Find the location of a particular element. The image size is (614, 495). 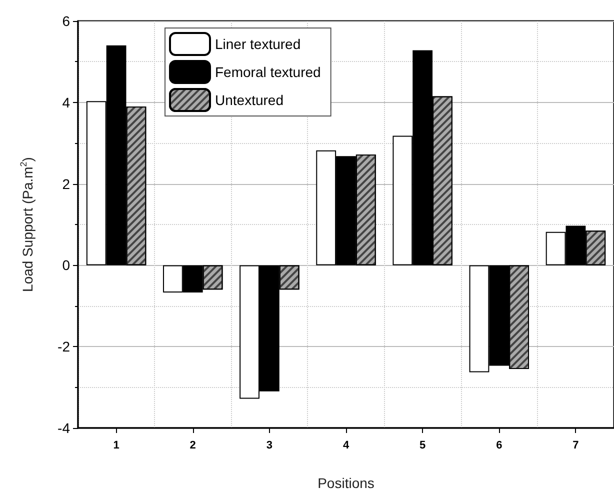

x-axis-title: Positions is located at coordinates (346, 483).